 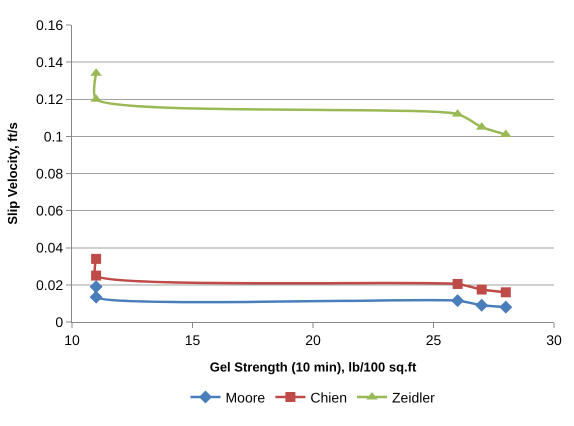 I want to click on x-tick-label: 25, so click(x=434, y=340).